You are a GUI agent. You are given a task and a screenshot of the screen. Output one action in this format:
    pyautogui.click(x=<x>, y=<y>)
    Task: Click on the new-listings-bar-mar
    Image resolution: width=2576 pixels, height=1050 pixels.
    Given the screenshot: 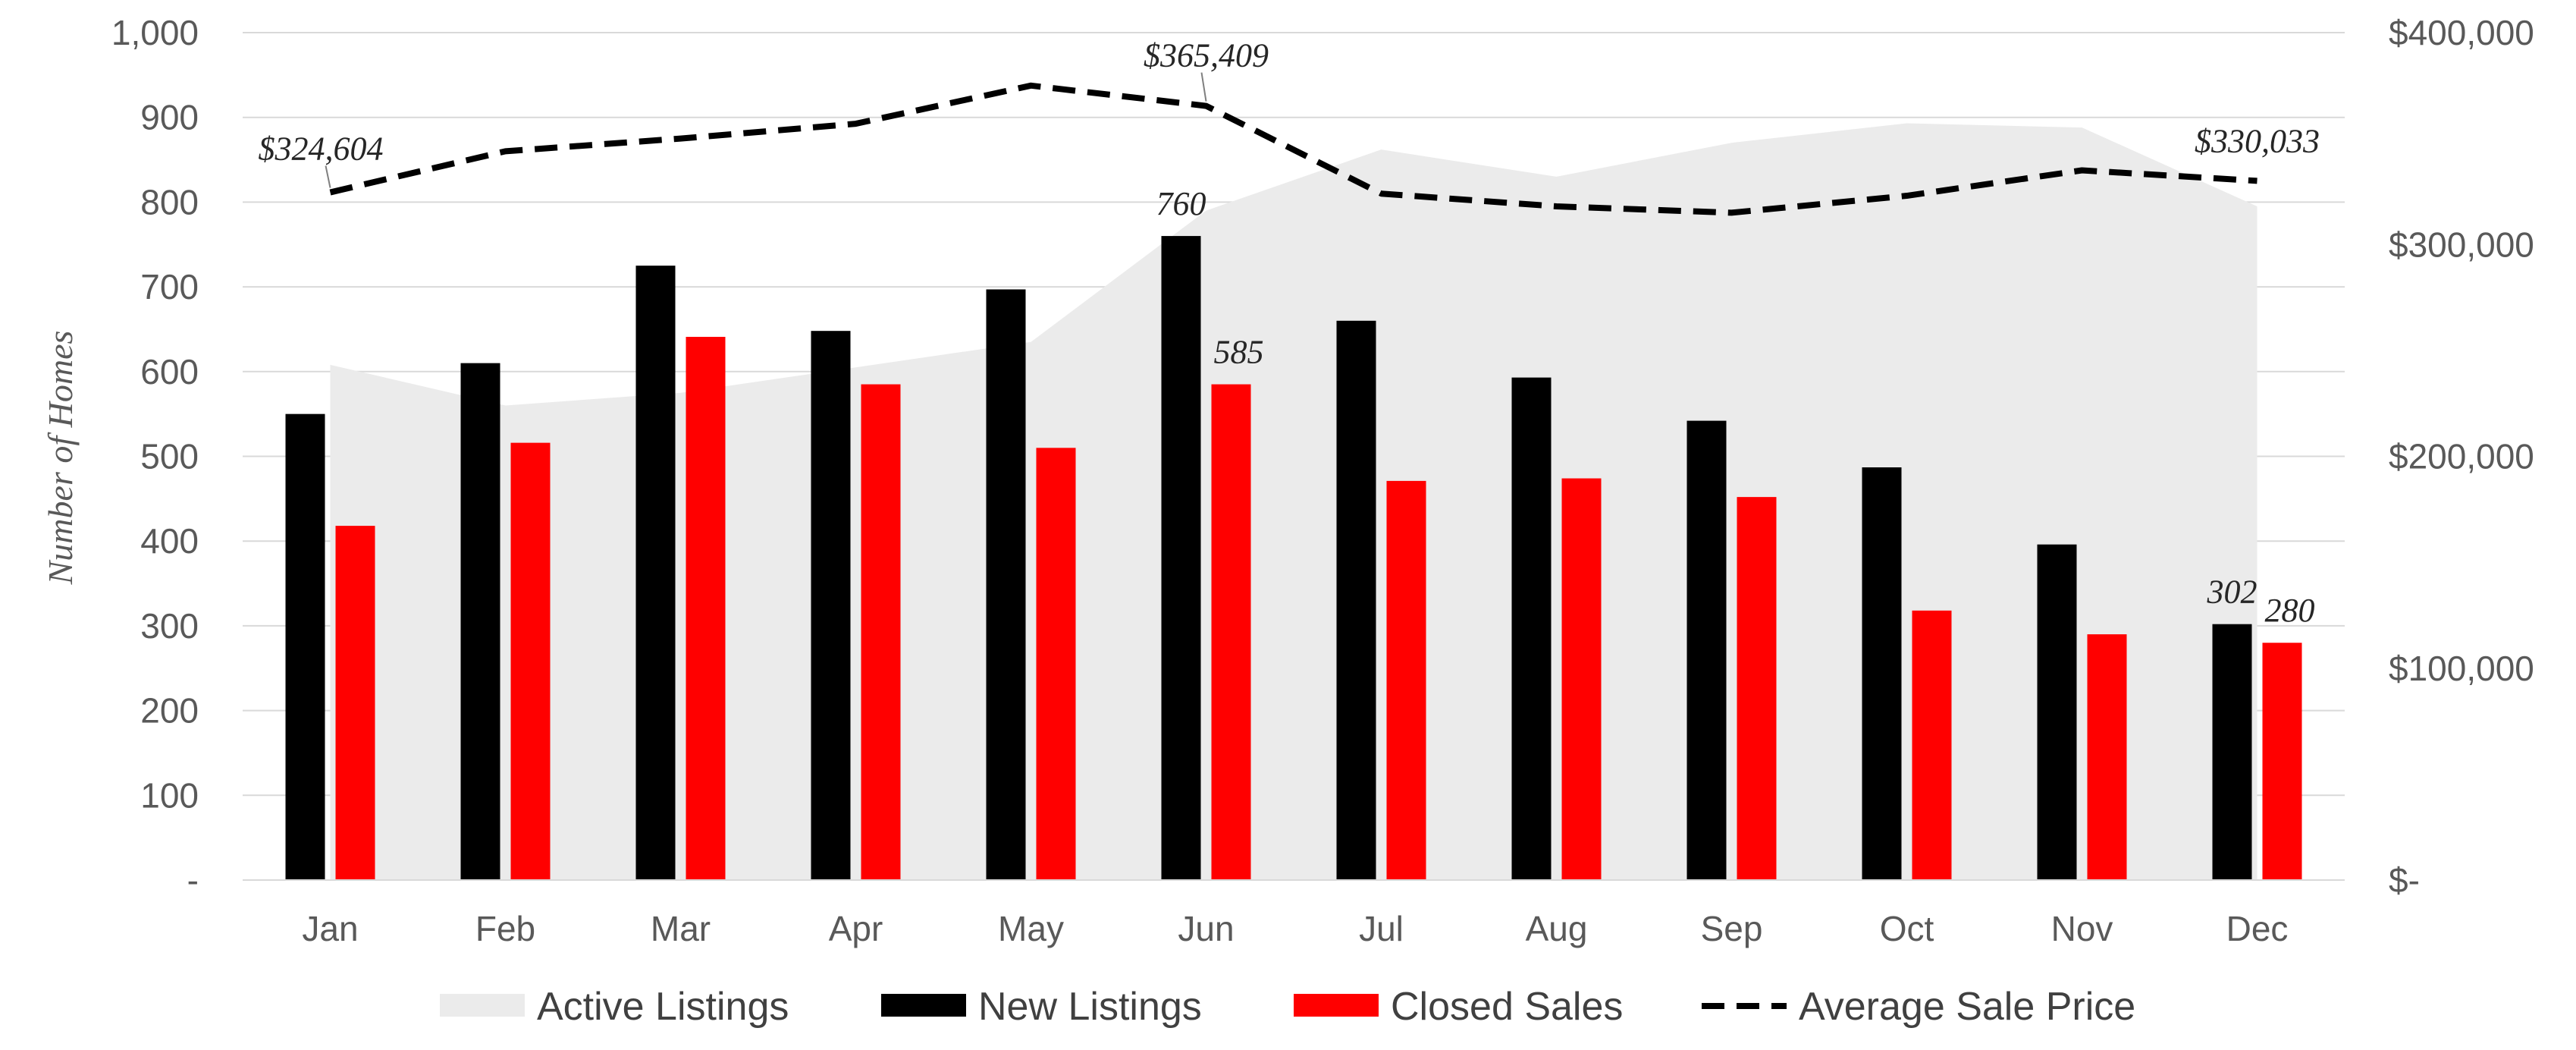 What is the action you would take?
    pyautogui.click(x=655, y=573)
    